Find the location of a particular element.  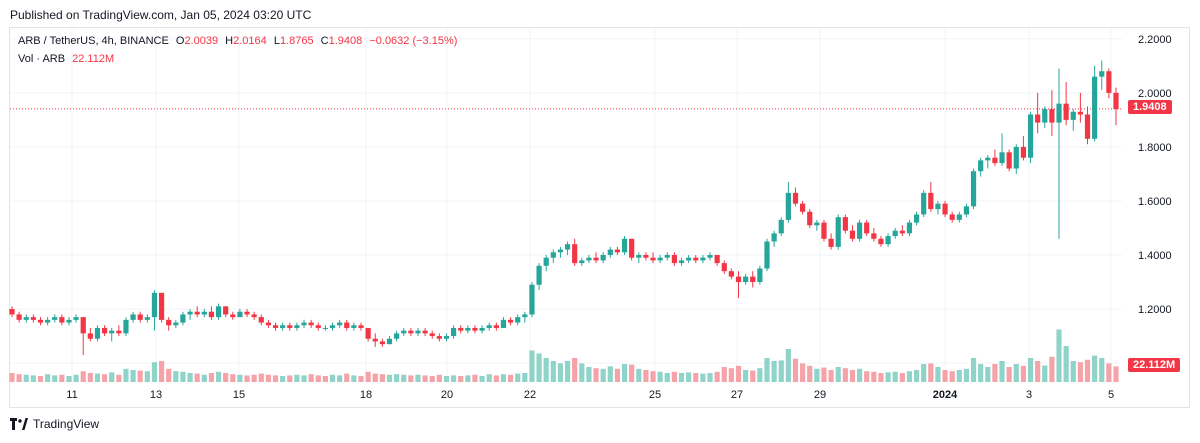

high-value: 2.0164 is located at coordinates (250, 41).